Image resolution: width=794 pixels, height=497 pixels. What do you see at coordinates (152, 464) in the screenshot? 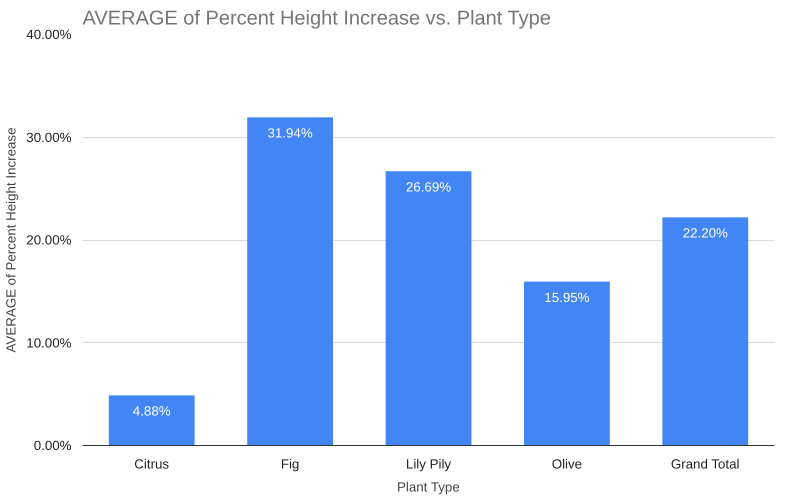
I see `x-tick-label: Citrus` at bounding box center [152, 464].